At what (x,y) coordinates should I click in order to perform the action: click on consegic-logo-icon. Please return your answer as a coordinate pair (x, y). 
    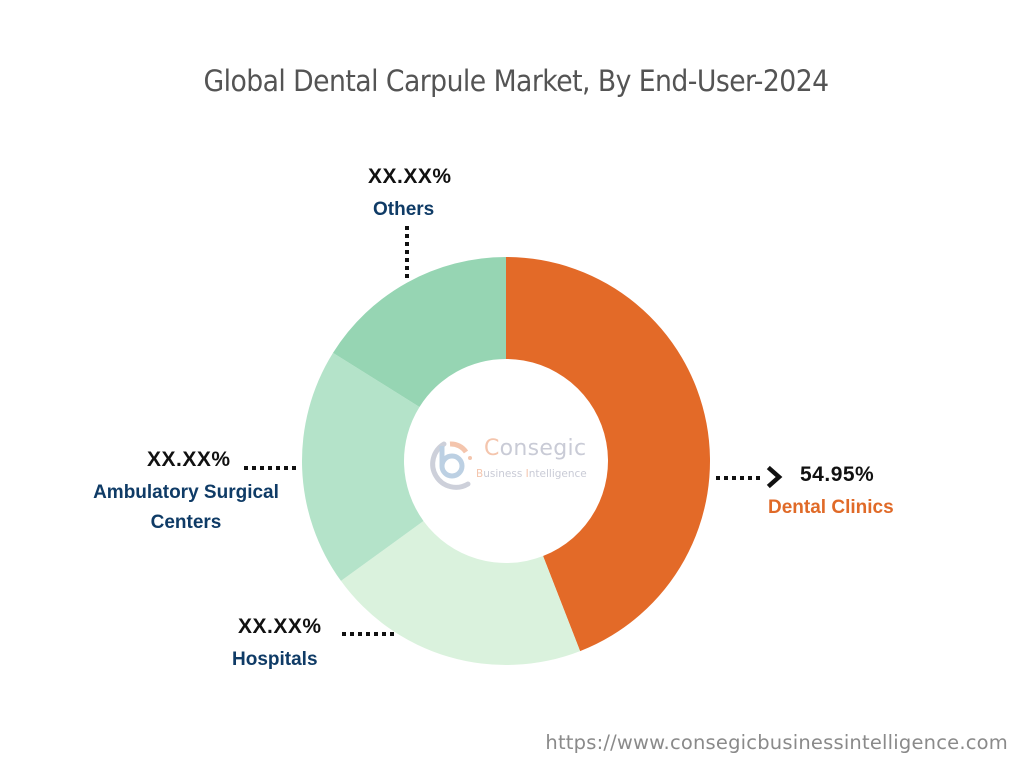
    Looking at the image, I should click on (451, 465).